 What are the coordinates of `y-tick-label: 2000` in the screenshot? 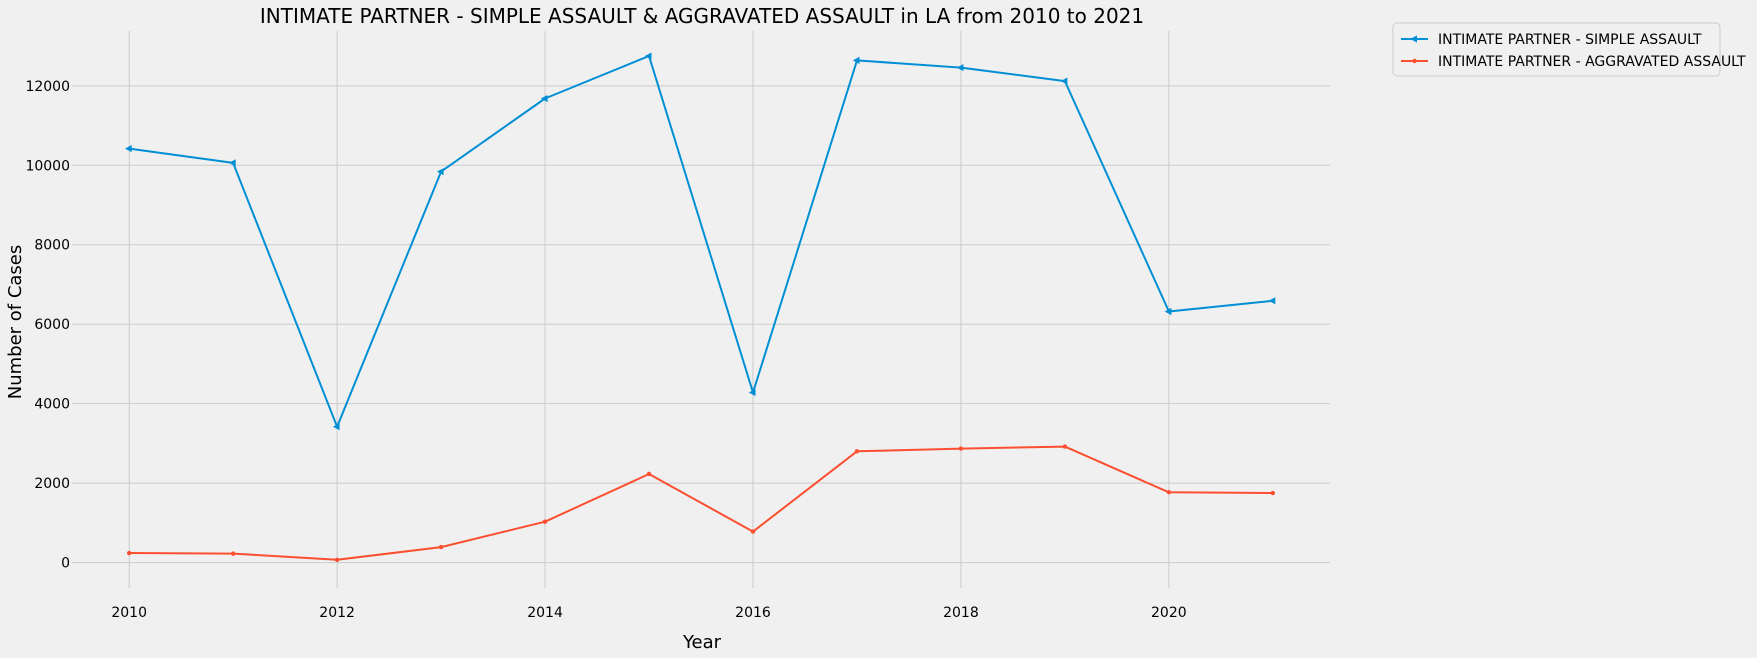 It's located at (52, 484).